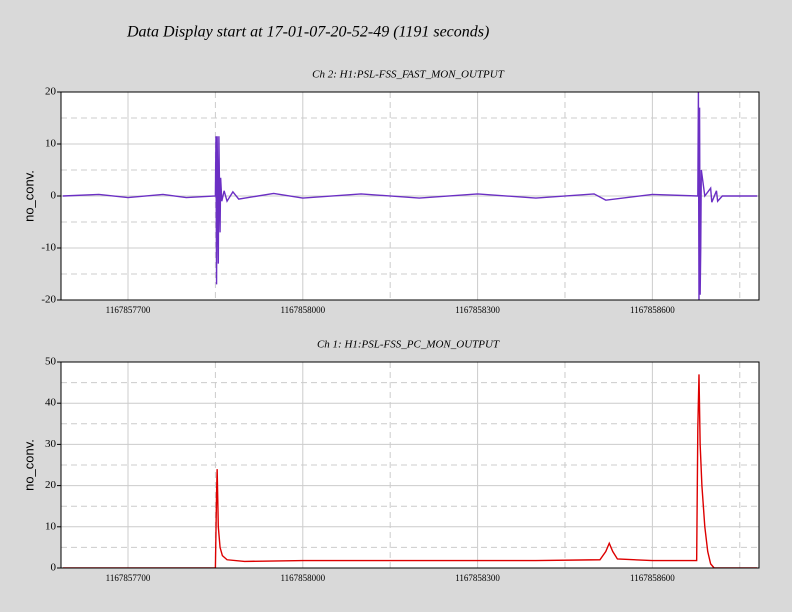 This screenshot has height=612, width=792. What do you see at coordinates (51, 444) in the screenshot?
I see `y-tick-label: 30` at bounding box center [51, 444].